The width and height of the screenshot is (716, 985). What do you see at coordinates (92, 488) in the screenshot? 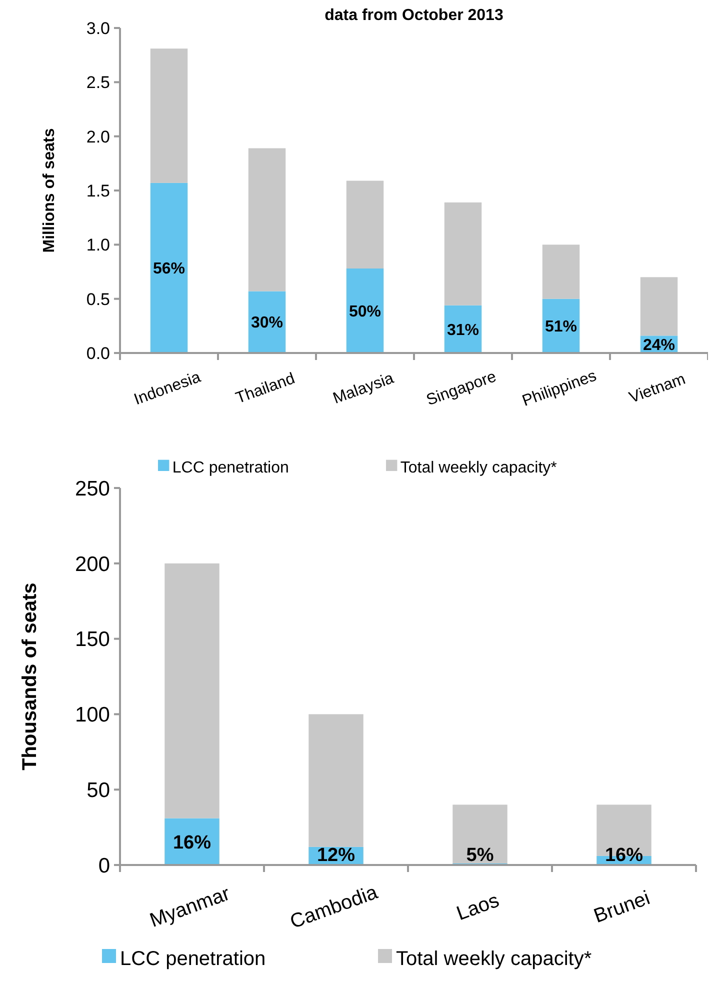
I see `y-tick-label: 250` at bounding box center [92, 488].